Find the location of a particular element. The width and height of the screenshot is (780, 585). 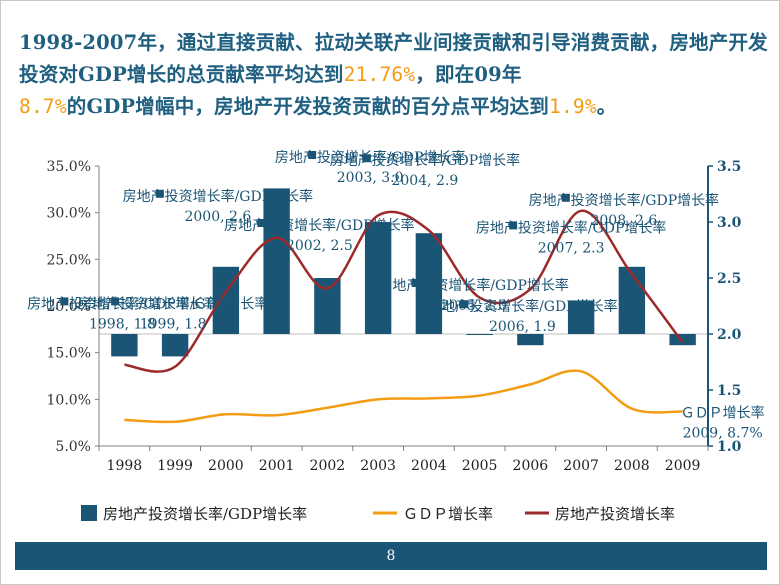

data-label-2008: 房地产投资增长率/GDP增长率 2008, 2.6 is located at coordinates (624, 210).